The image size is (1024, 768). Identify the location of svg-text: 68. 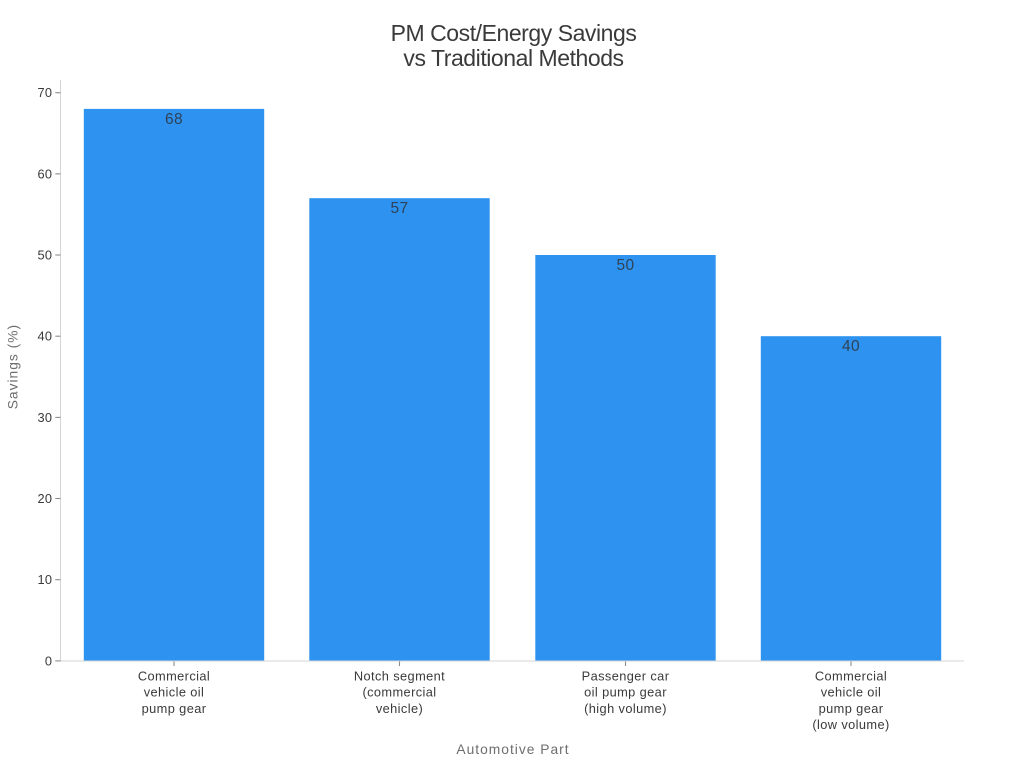
(174, 119).